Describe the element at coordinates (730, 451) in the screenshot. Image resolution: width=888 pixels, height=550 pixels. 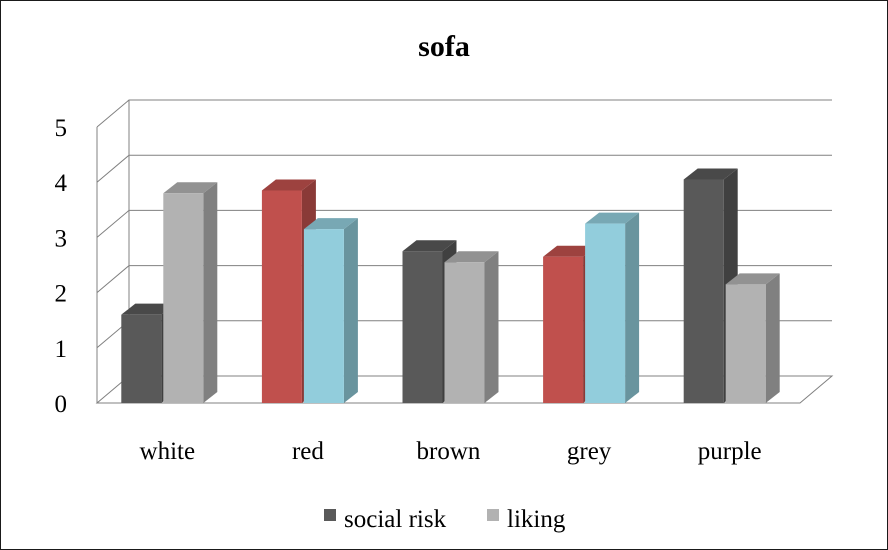
I see `x-category-purple: purple` at that location.